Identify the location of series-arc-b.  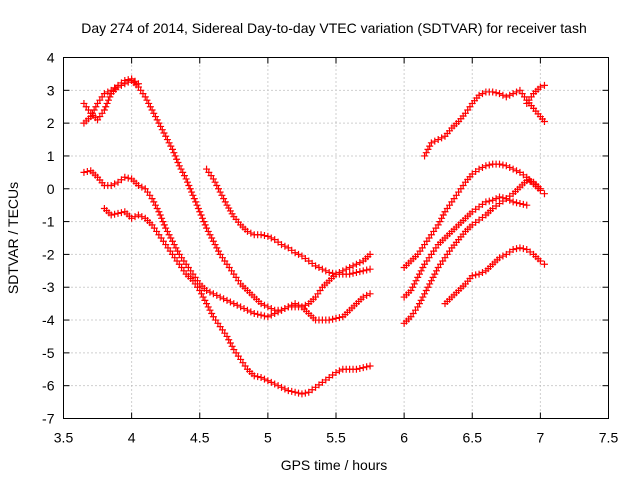
(111, 101).